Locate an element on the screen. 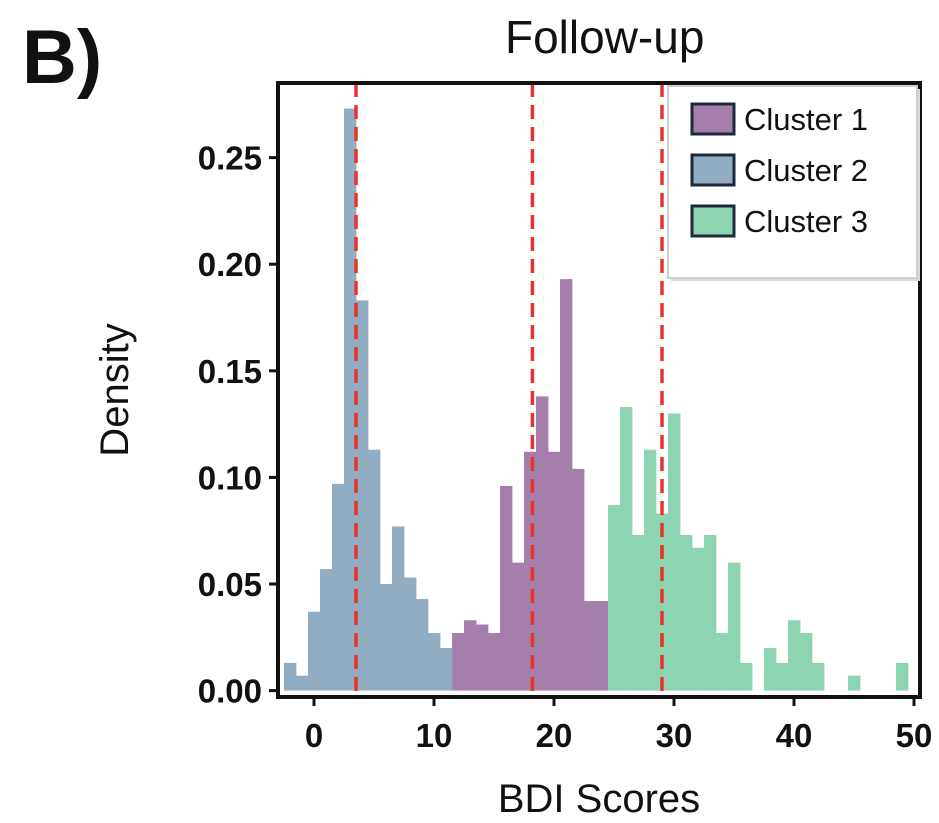 This screenshot has width=939, height=823. y-tick-label-1: 0.05 is located at coordinates (230, 584).